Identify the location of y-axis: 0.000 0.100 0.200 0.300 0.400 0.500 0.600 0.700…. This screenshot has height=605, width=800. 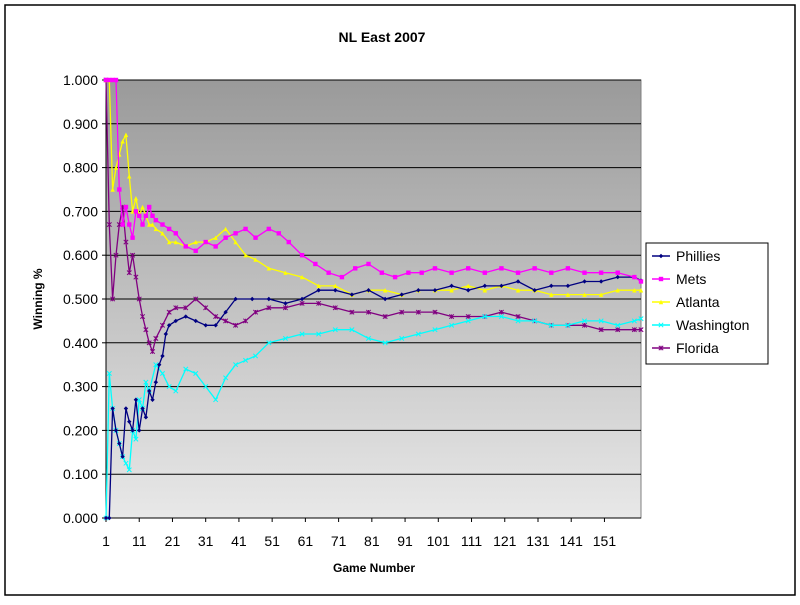
(85, 299).